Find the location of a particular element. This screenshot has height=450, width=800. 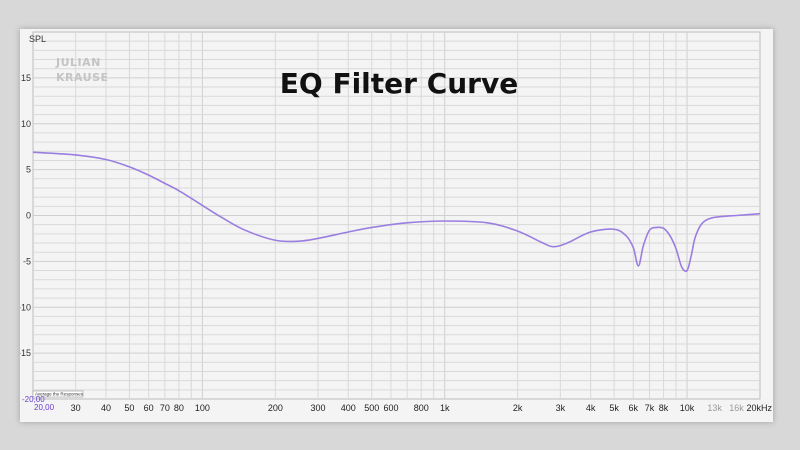

y-tick-label: 0 is located at coordinates (28, 216).